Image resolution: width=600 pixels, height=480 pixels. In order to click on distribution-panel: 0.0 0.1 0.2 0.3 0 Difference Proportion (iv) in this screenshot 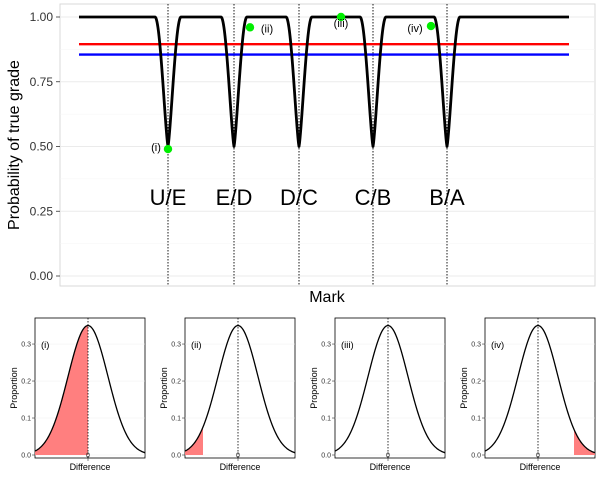, I will do `click(527, 394)`.